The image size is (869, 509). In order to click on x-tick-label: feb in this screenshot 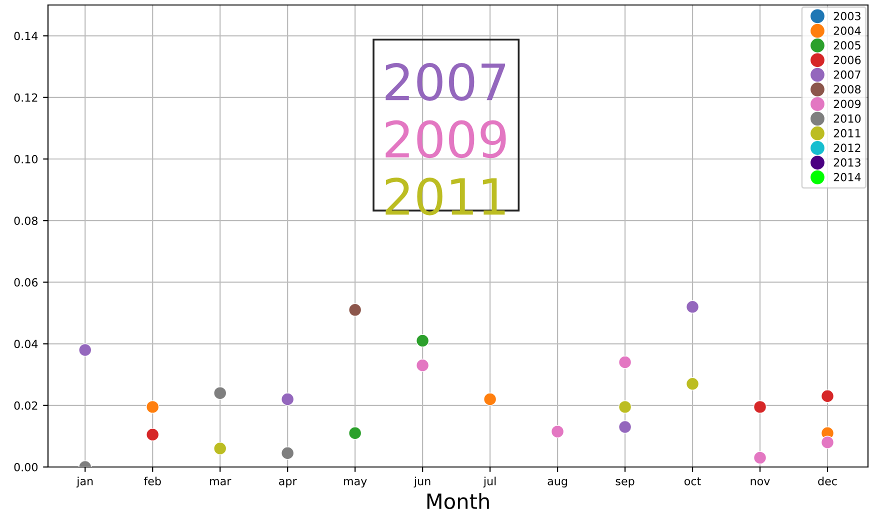, I will do `click(152, 481)`.